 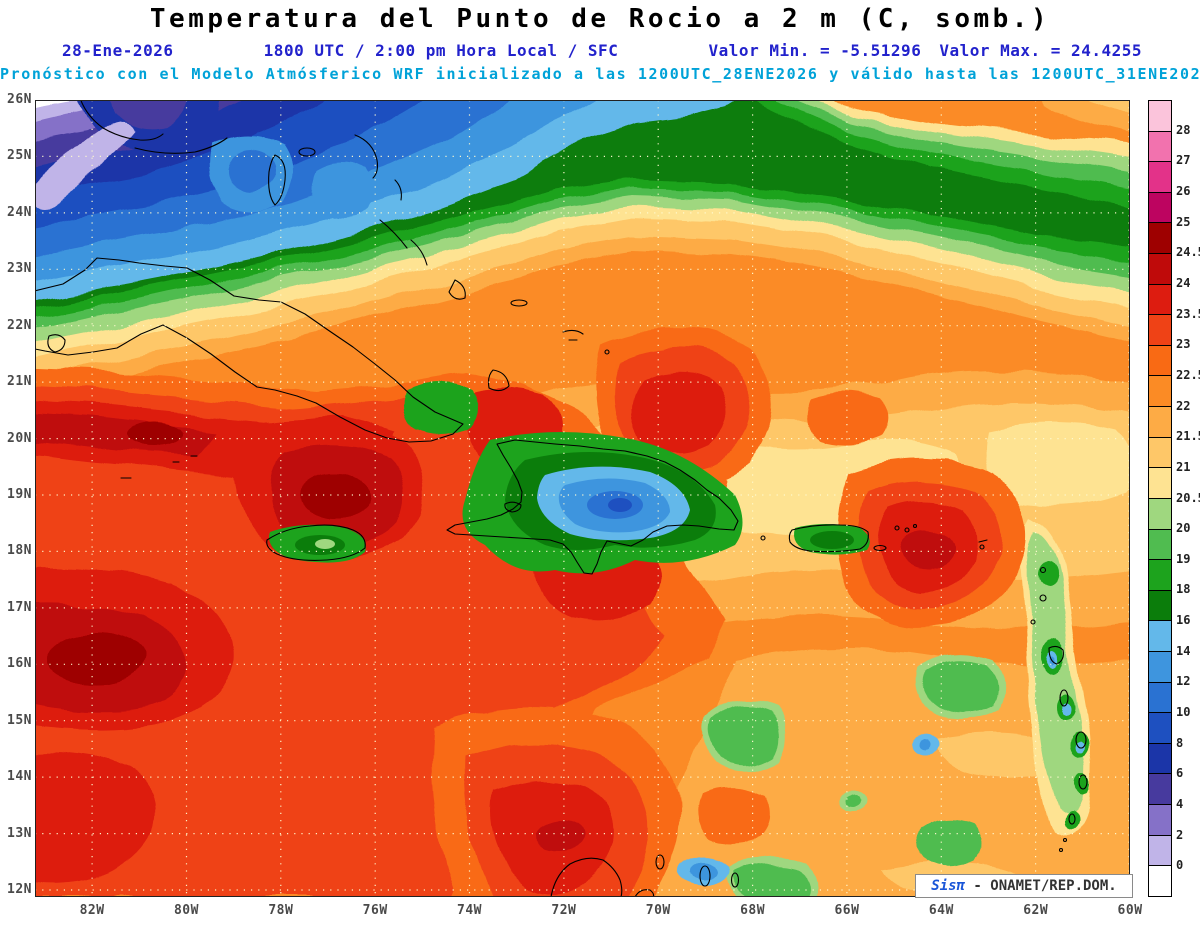 I want to click on colorbar-tick-label: 14, so click(x=1183, y=650).